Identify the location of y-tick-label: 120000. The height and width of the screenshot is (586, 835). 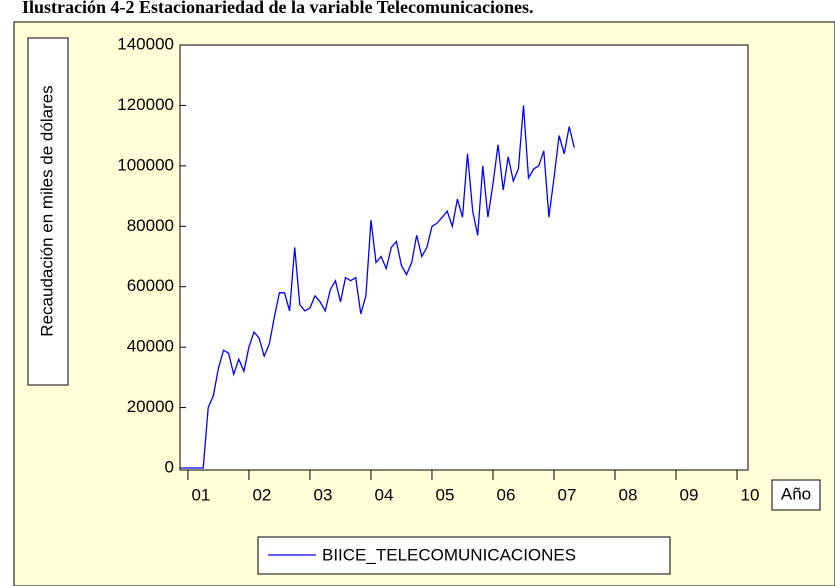
(145, 104).